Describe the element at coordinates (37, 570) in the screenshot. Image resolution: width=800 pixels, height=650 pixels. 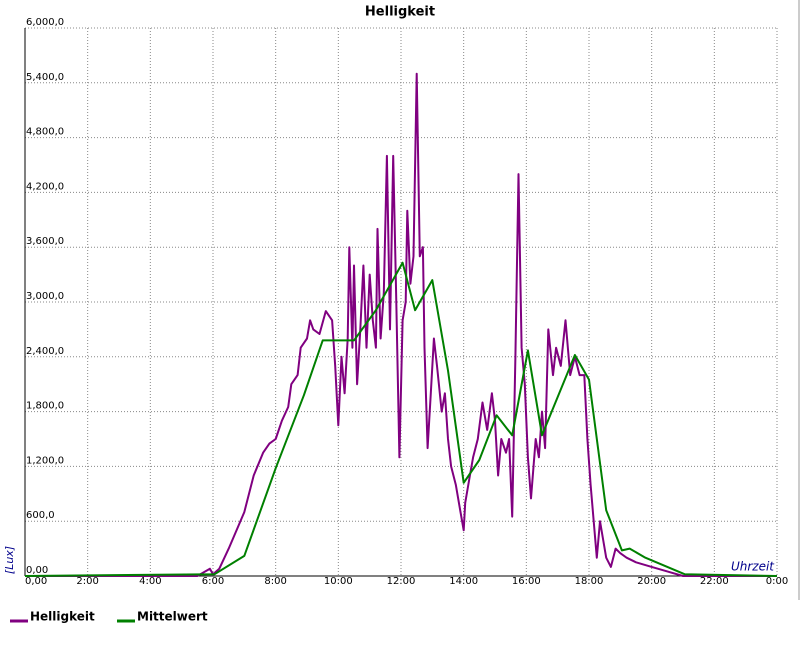
I see `y-tick-label: 0,00` at that location.